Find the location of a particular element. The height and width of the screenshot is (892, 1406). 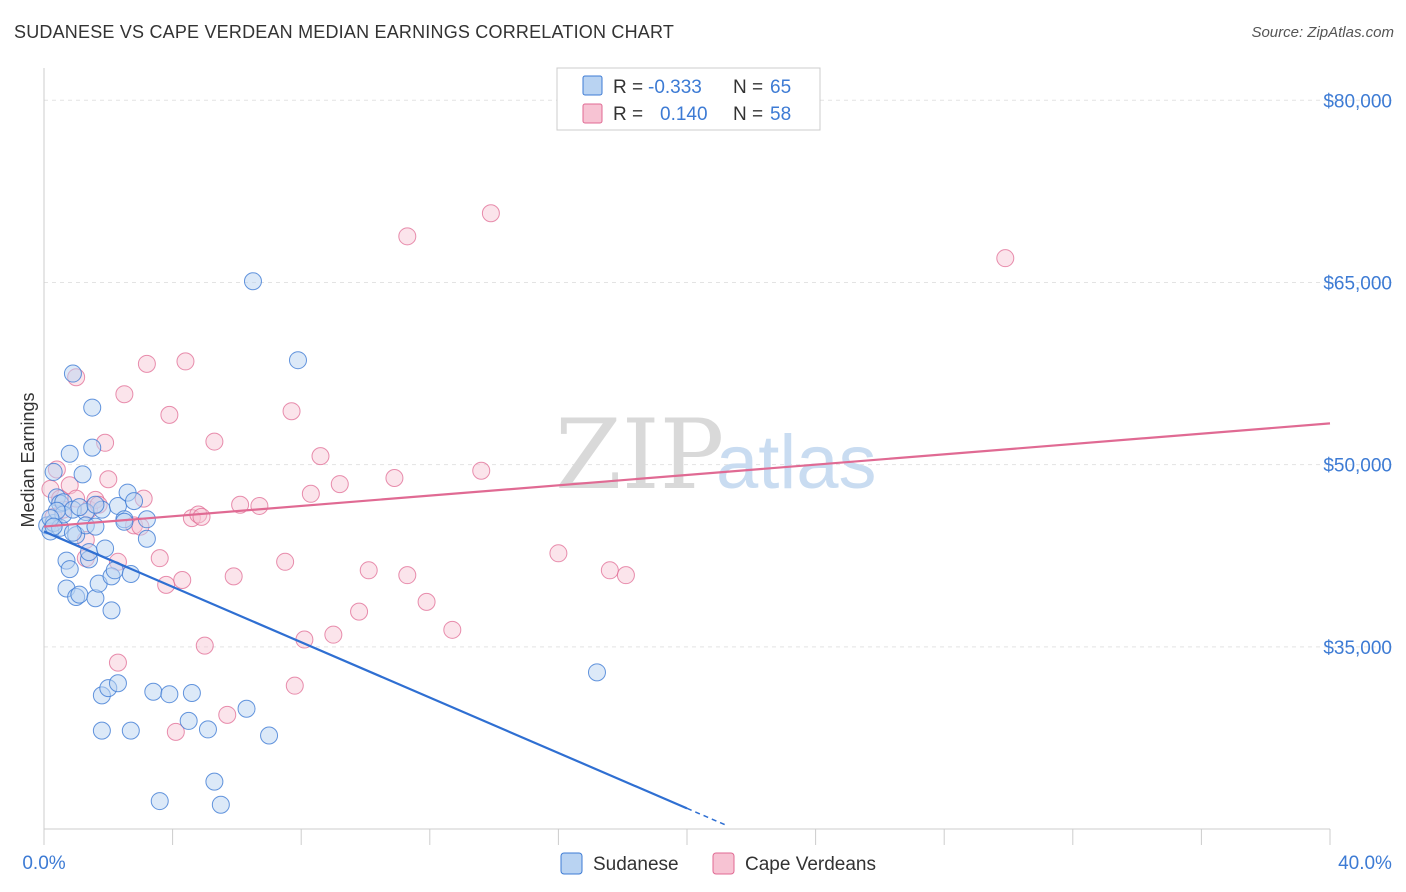

y-tick-label-2: $65,000 is located at coordinates (1357, 283).